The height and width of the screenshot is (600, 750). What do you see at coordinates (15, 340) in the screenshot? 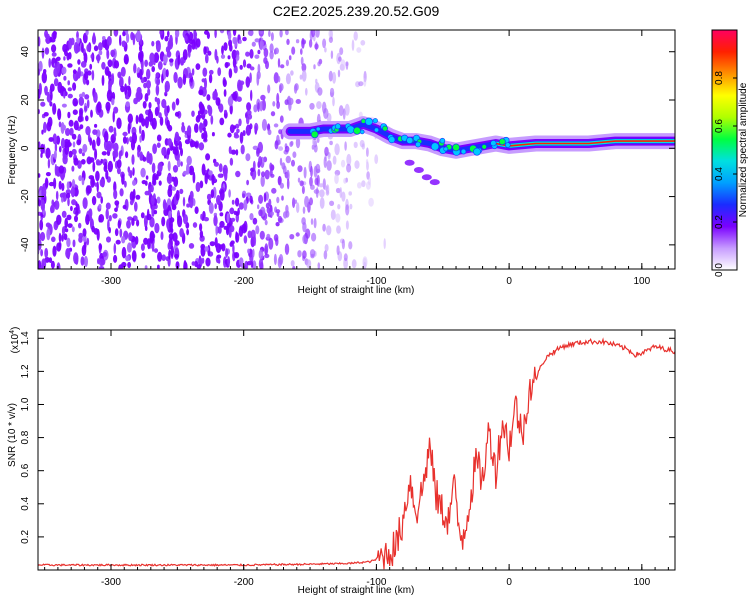
I see `svg-text: (x104)` at bounding box center [15, 340].